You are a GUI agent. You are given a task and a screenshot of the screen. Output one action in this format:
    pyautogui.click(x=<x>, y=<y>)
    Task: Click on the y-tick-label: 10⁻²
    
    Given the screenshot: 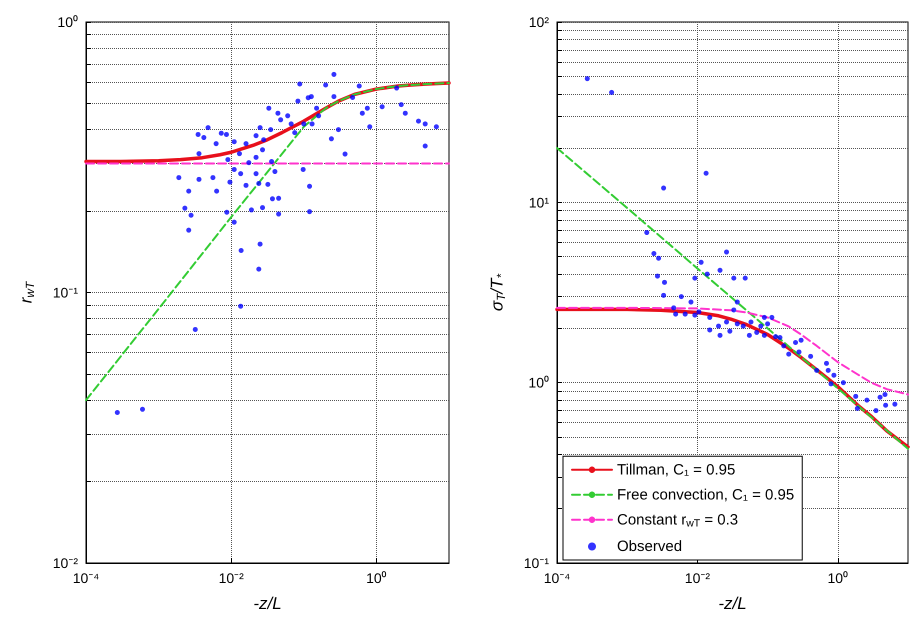 What is the action you would take?
    pyautogui.click(x=65, y=563)
    